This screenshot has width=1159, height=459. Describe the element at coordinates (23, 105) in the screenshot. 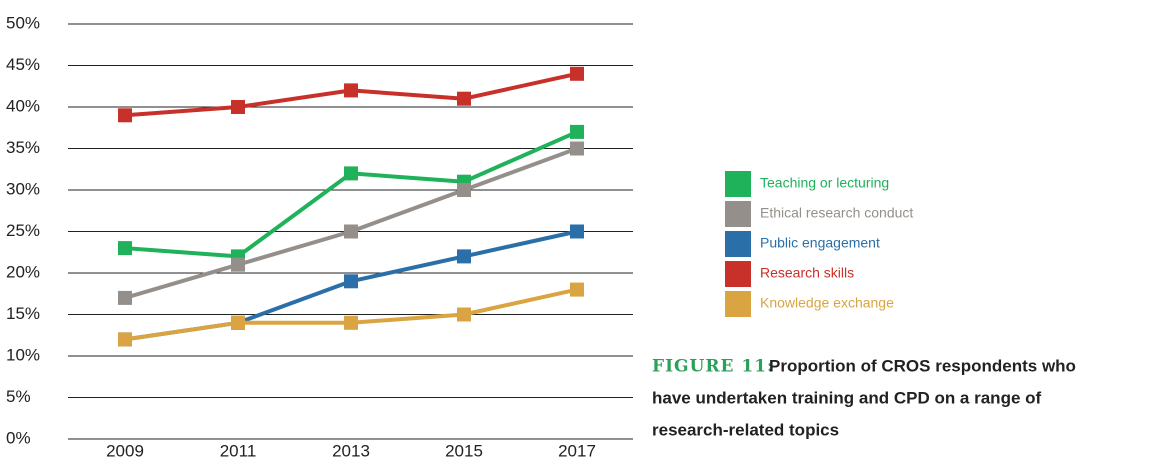

I see `y-tick-label: 40%` at that location.